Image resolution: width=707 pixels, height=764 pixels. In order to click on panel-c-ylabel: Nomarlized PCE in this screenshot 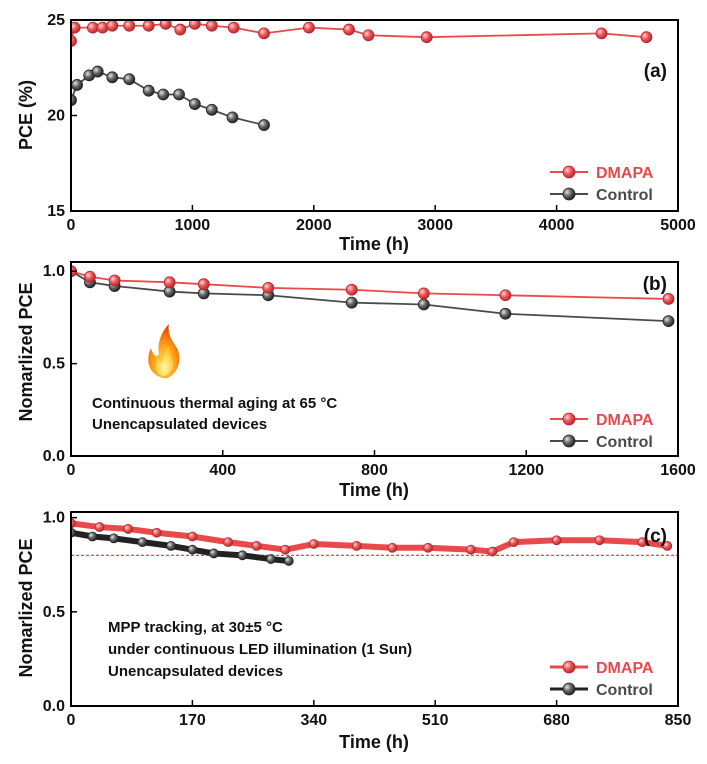, I will do `click(26, 607)`.